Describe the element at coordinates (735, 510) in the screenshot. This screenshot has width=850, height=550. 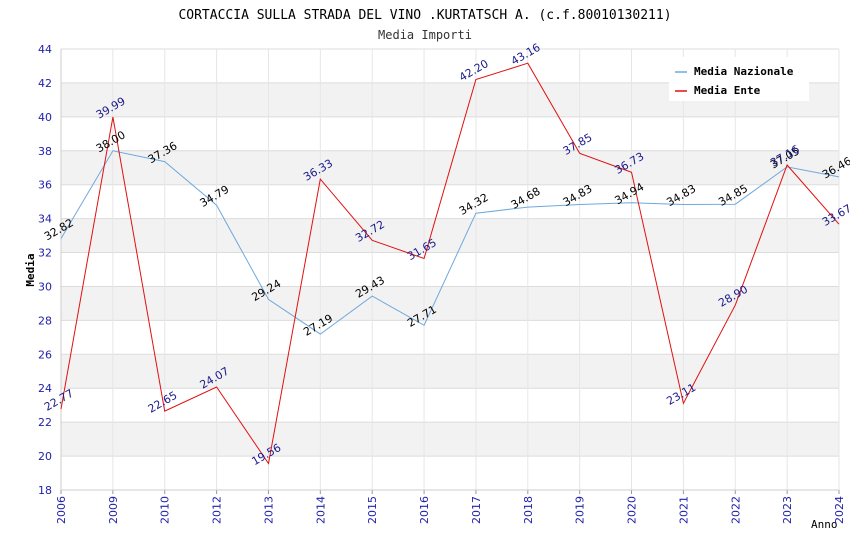
I see `x-tick-label: 2022` at that location.